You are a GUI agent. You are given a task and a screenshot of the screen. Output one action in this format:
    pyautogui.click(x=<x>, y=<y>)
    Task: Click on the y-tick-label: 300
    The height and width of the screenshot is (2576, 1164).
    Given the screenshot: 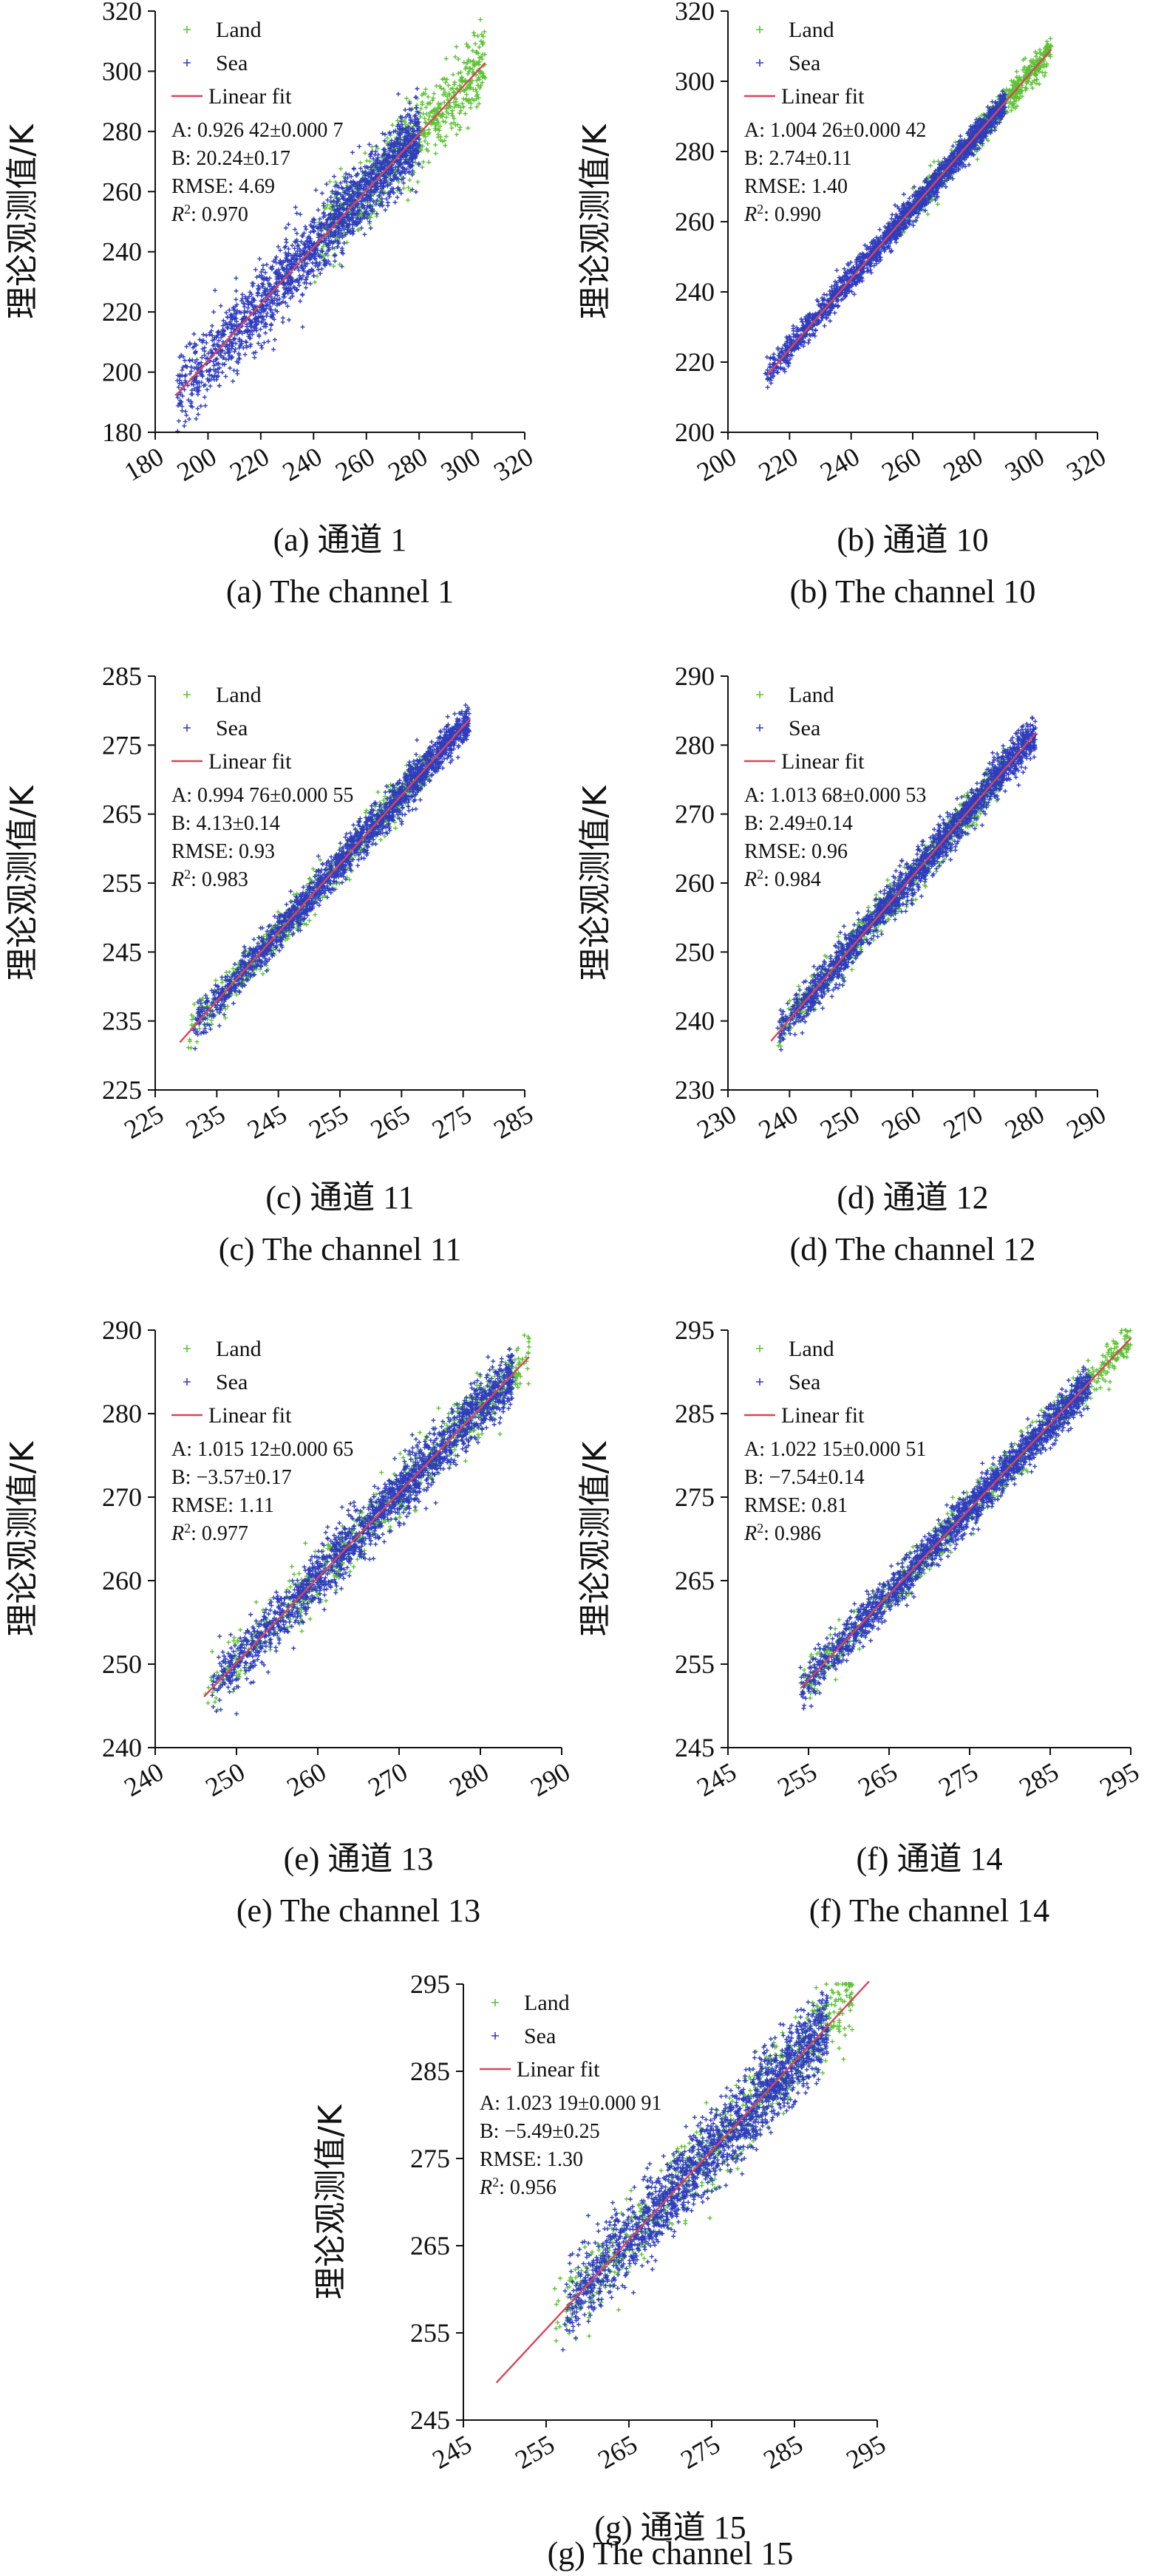 What is the action you would take?
    pyautogui.click(x=122, y=71)
    